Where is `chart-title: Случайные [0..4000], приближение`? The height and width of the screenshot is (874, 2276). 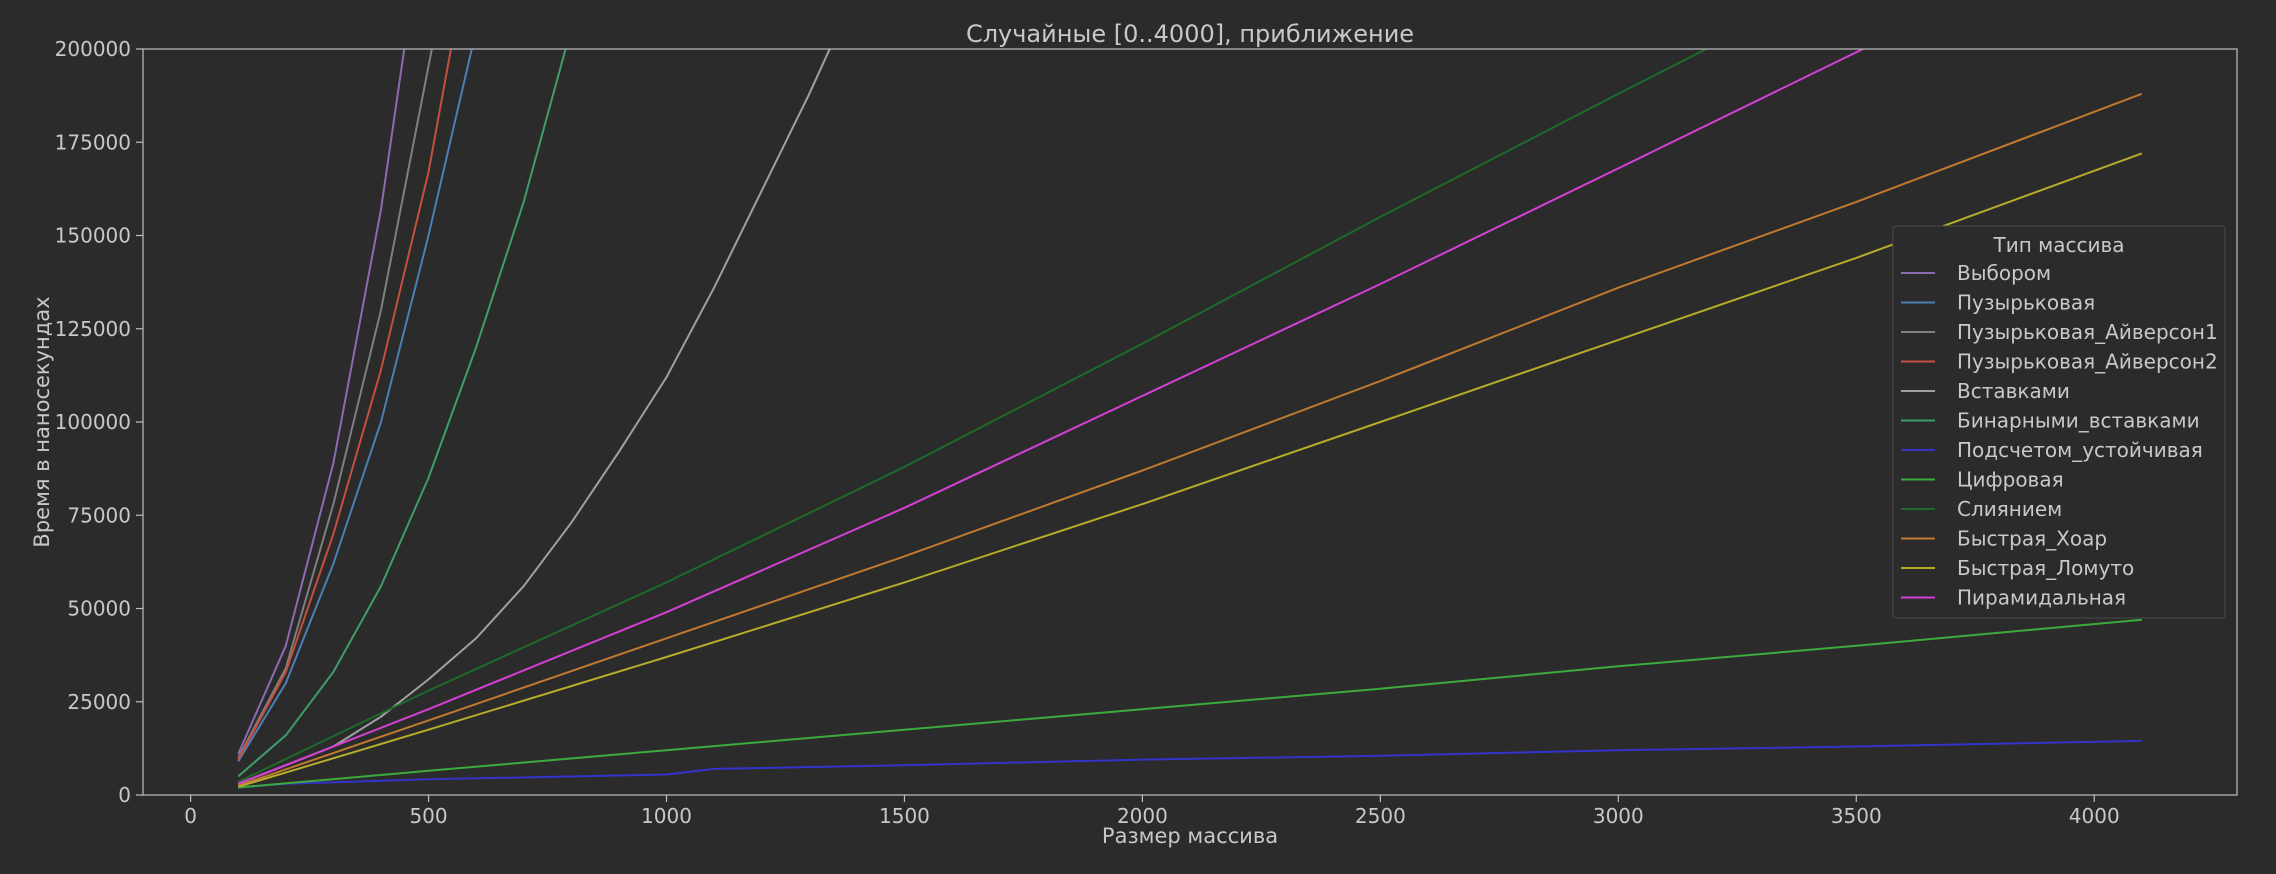 chart-title: Случайные [0..4000], приближение is located at coordinates (1190, 34).